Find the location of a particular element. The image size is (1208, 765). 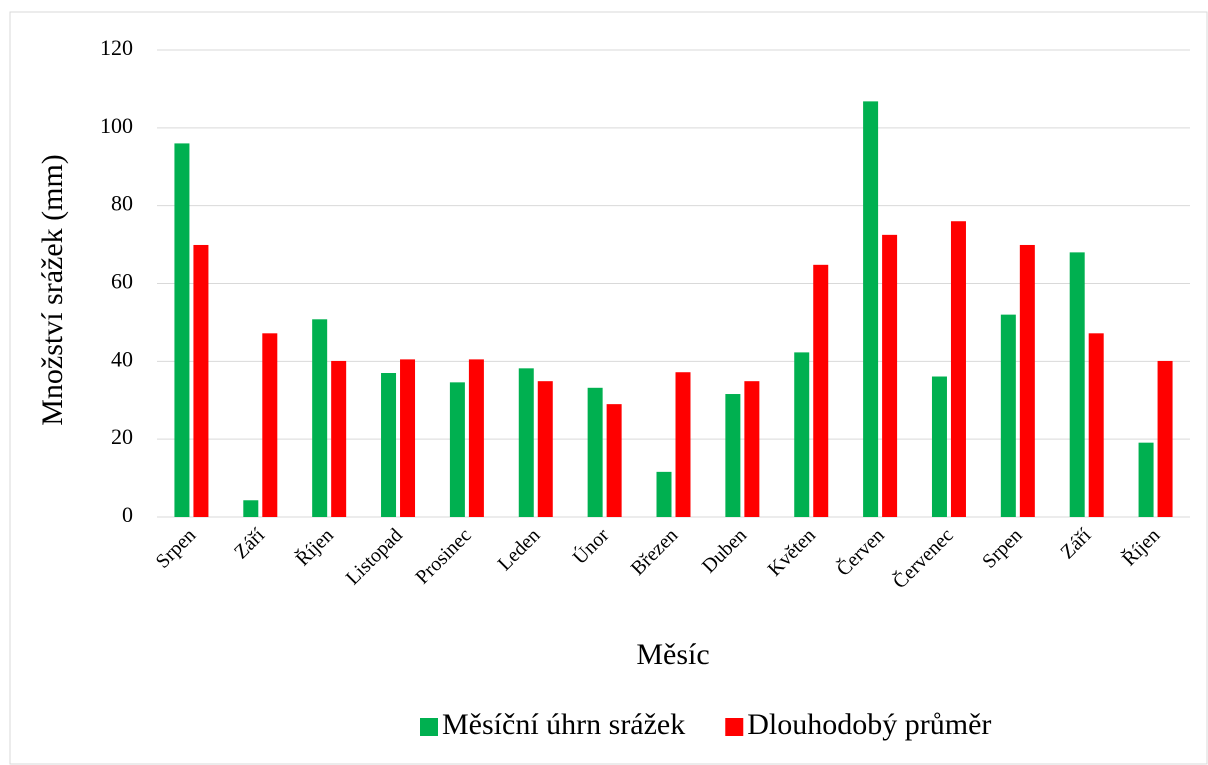

y-tick-label: 100 is located at coordinates (116, 125).